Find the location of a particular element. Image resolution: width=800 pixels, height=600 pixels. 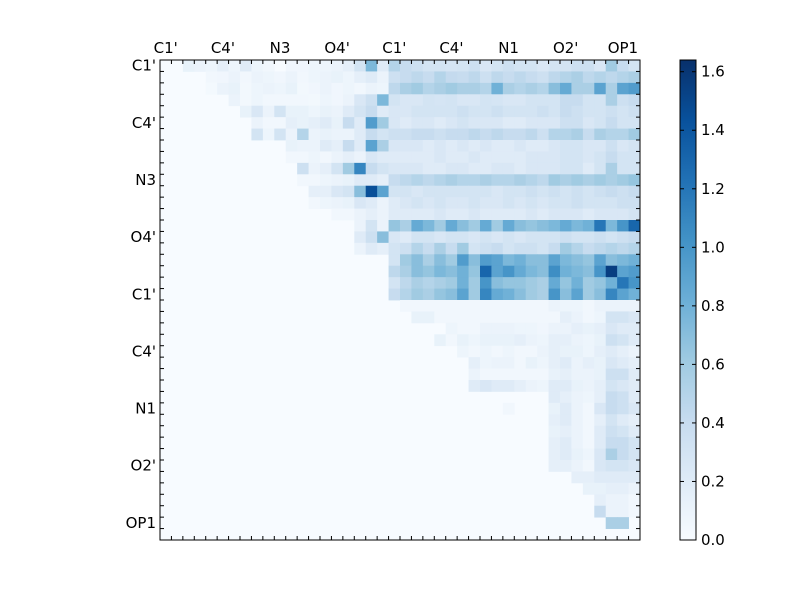

colorbar-ticks: 0.0 0.2 0.4 0.6 0.8 1.0 1.2 1.4 1.6 is located at coordinates (702, 306).